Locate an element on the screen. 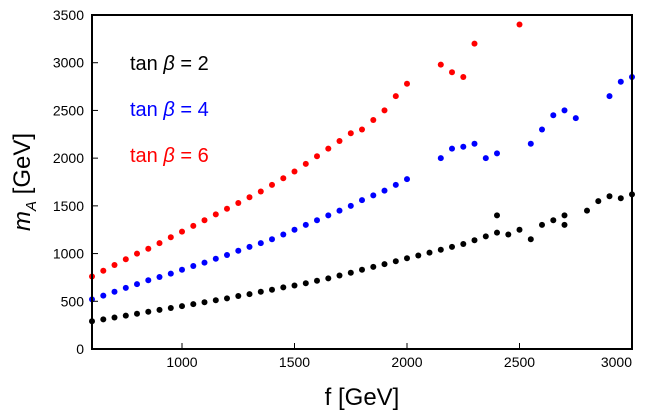 The width and height of the screenshot is (652, 415). x-axis-title: f [GeV] is located at coordinates (362, 397).